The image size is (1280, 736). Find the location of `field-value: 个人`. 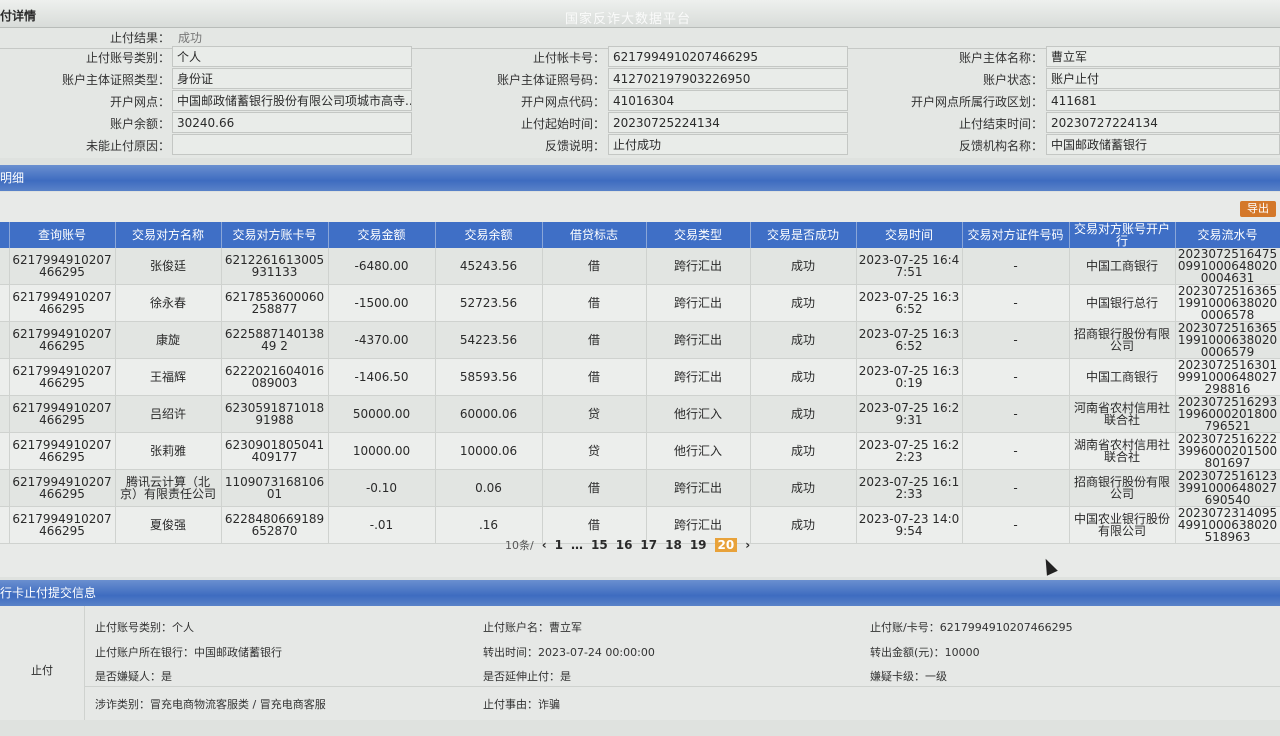

field-value: 个人 is located at coordinates (292, 56).